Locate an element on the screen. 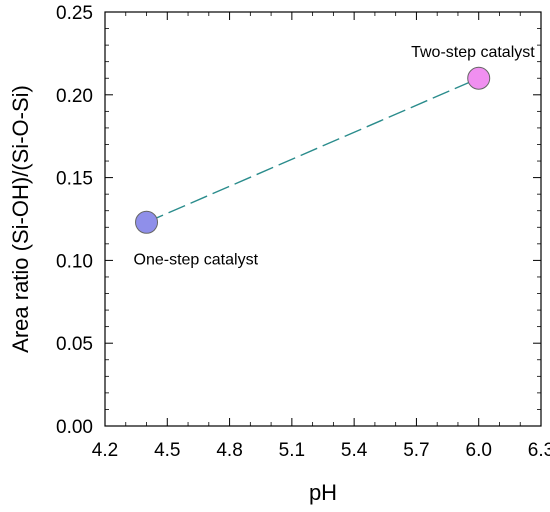  x-axis-title: pH is located at coordinates (323, 492).